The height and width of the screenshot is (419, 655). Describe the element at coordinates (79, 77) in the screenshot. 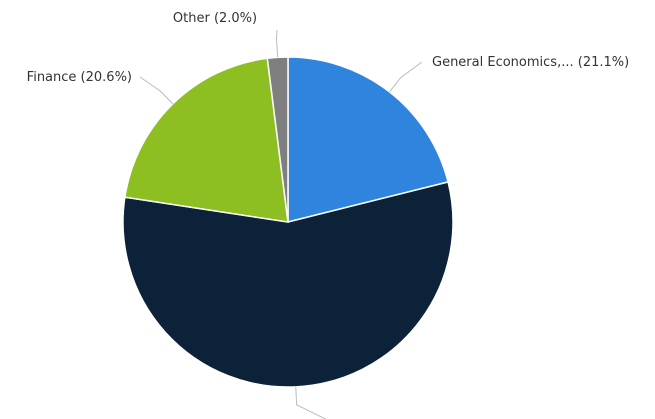

I see `data-label: Finance (20.6%)` at that location.